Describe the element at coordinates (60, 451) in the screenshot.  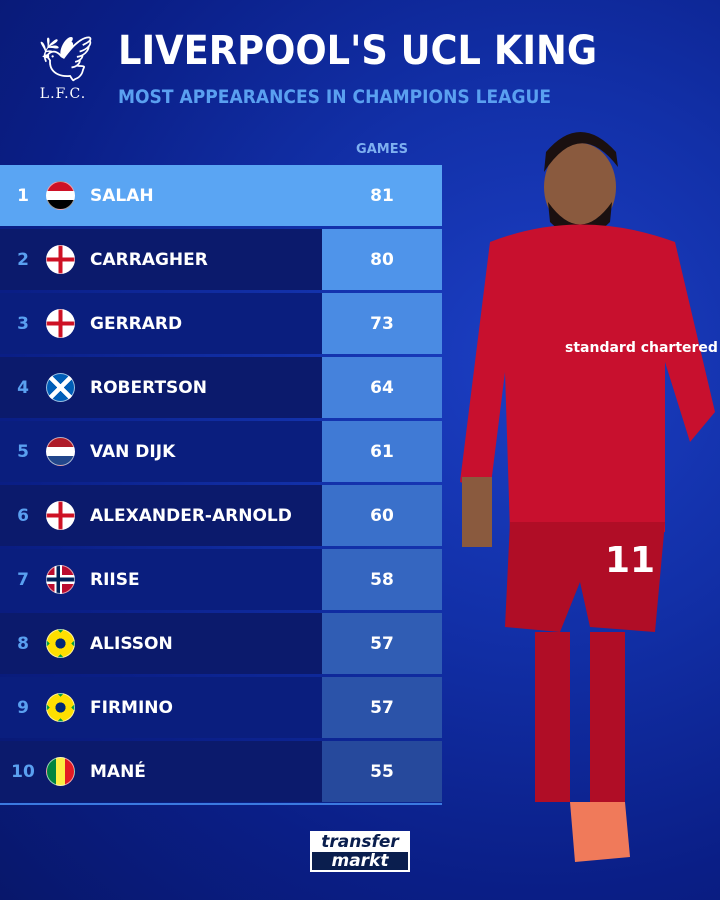
I see `netherlands-flag-icon` at that location.